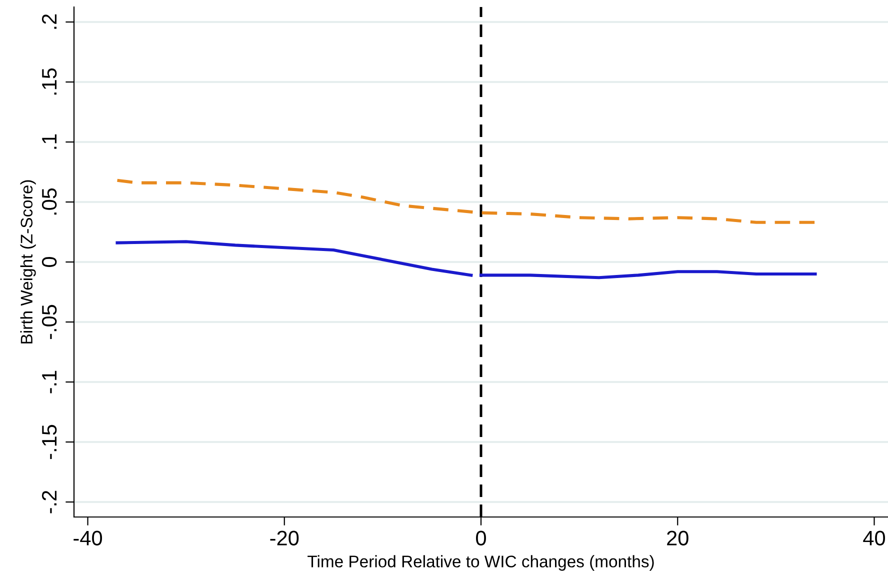  What do you see at coordinates (481, 563) in the screenshot?
I see `x-axis-title: Time Period Relative to WIC changes (months)` at bounding box center [481, 563].